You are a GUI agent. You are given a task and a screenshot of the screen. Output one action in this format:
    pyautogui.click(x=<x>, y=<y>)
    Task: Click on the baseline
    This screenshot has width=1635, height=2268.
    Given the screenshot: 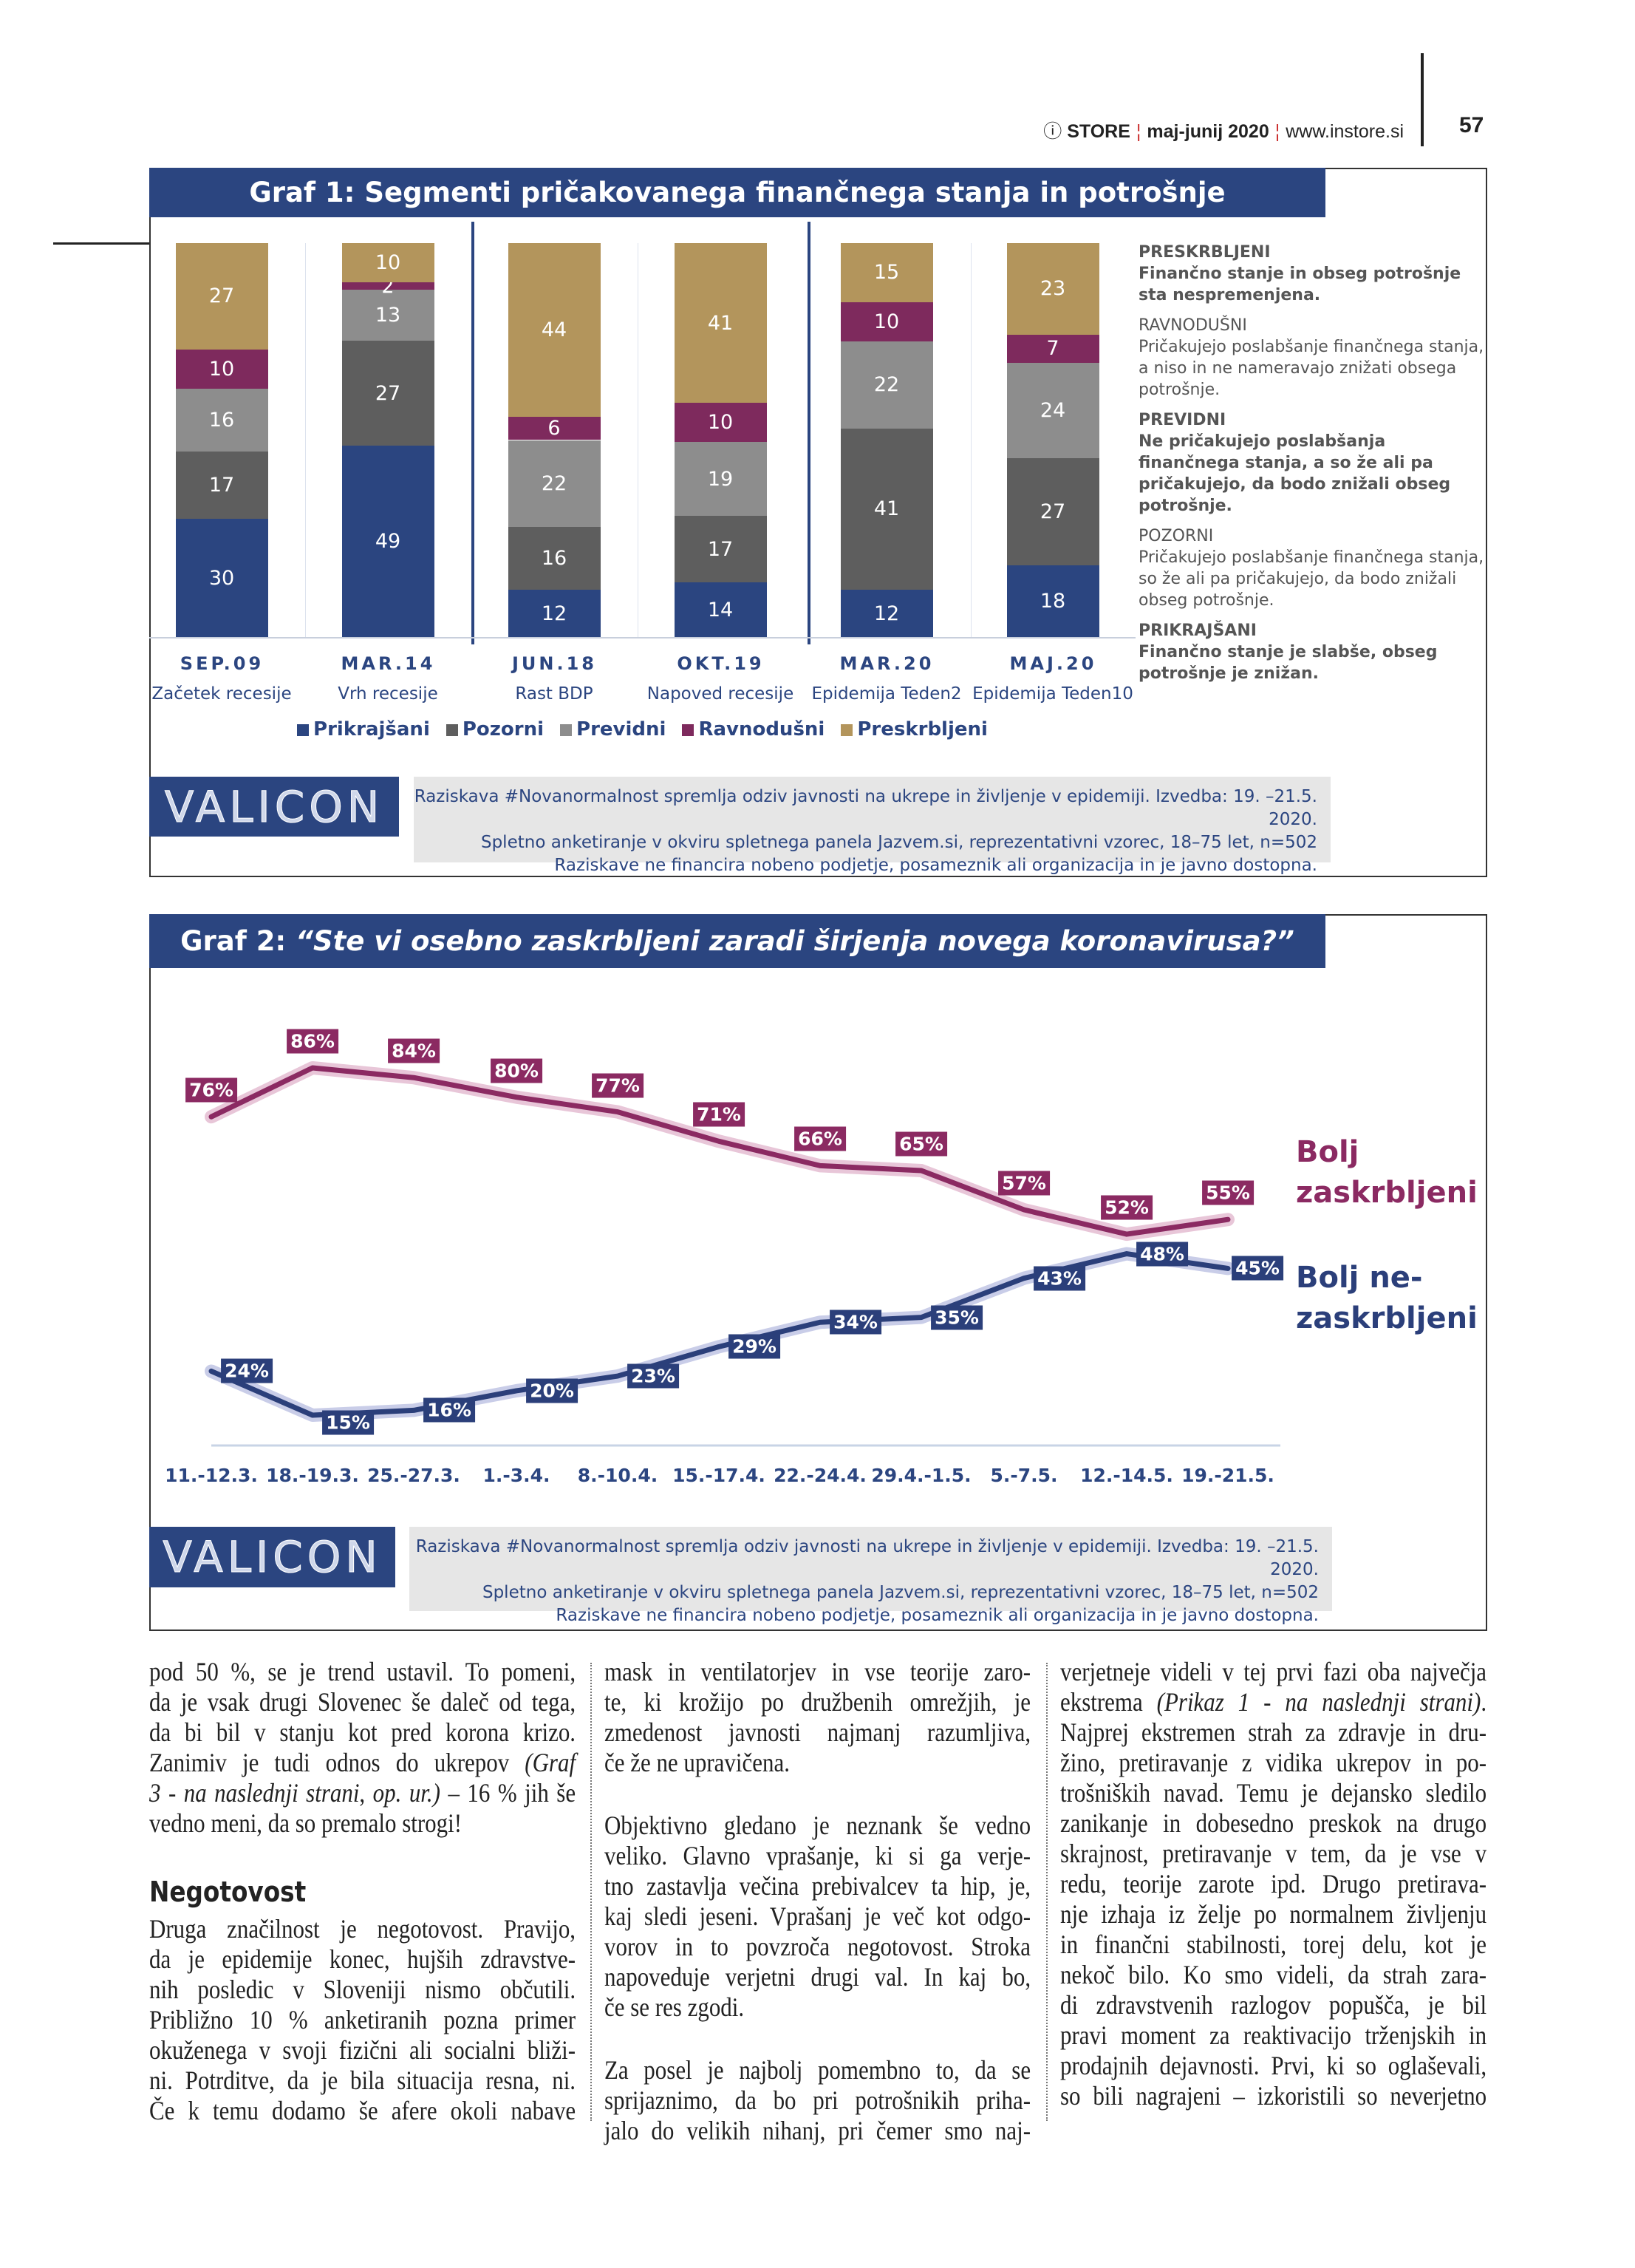 What is the action you would take?
    pyautogui.click(x=642, y=637)
    